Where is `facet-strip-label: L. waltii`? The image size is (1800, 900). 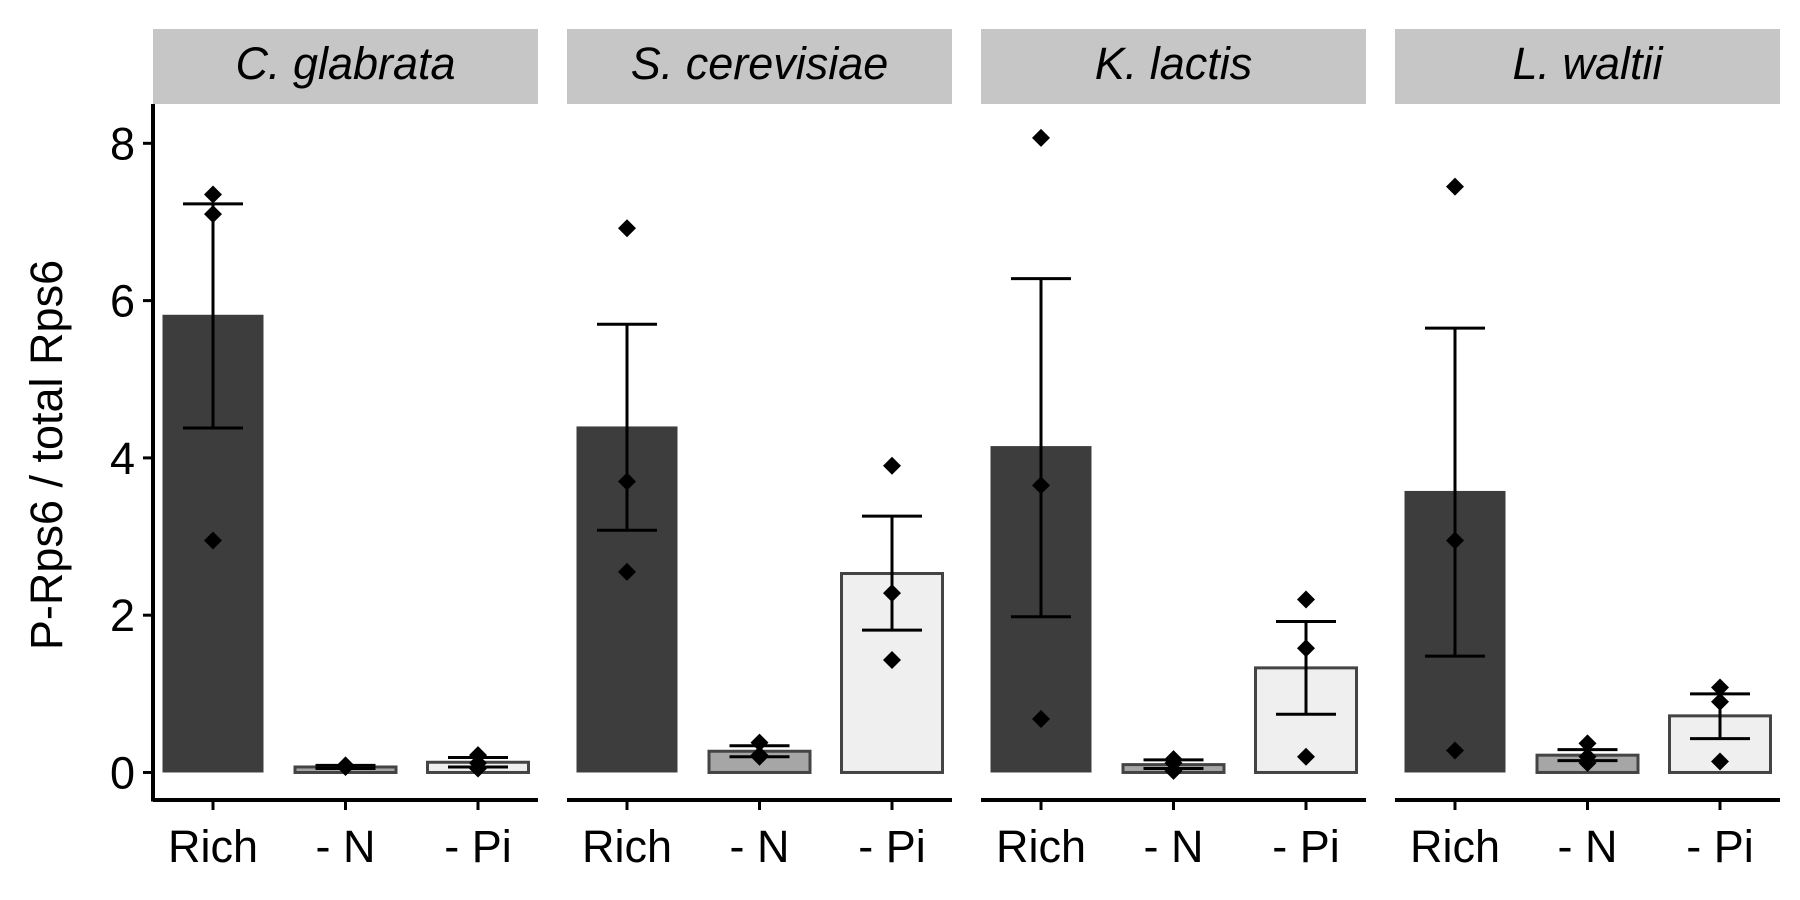
facet-strip-label: L. waltii is located at coordinates (1588, 63).